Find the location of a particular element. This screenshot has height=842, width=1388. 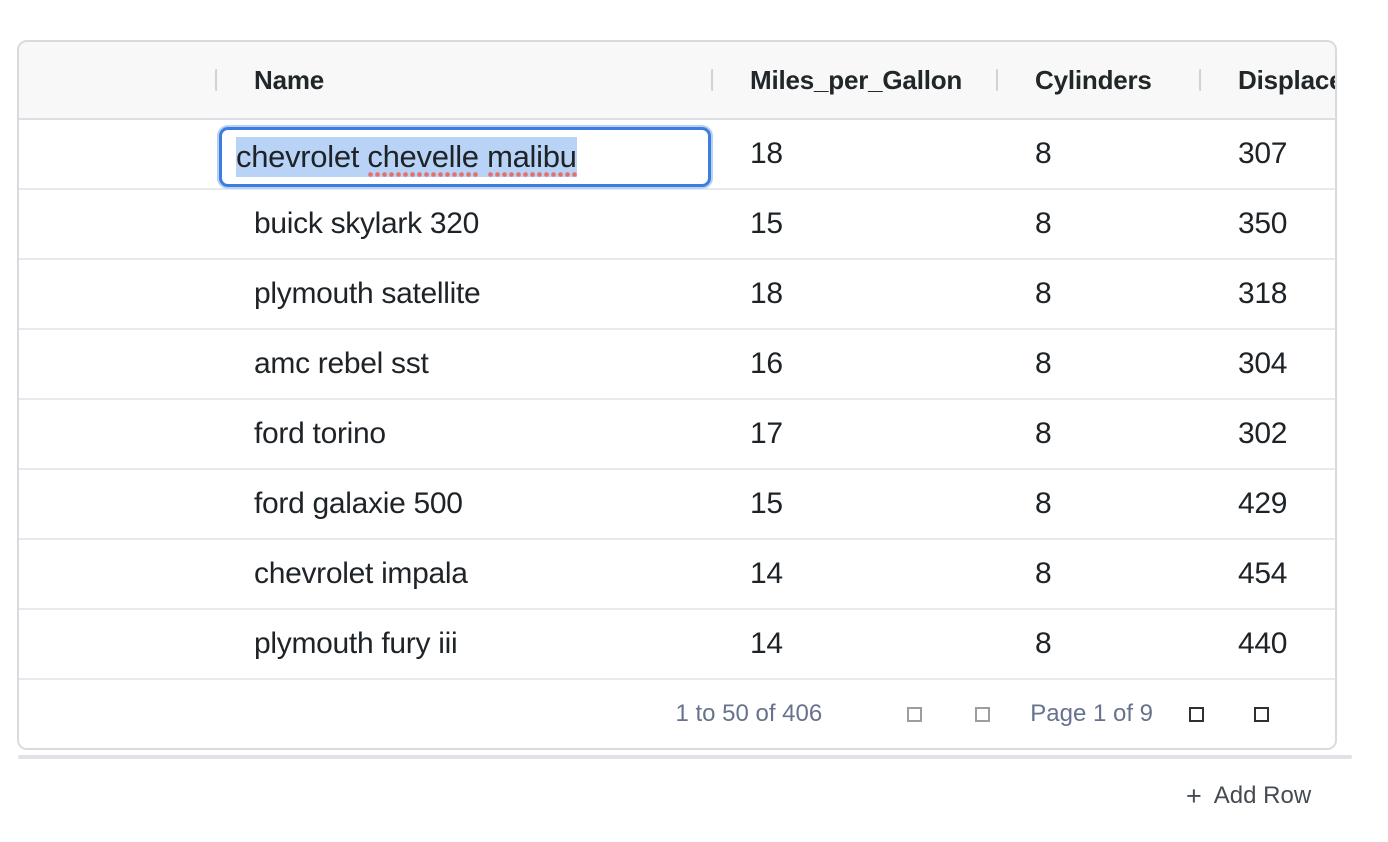

cell-name: buick skylark 320 is located at coordinates (465, 224).